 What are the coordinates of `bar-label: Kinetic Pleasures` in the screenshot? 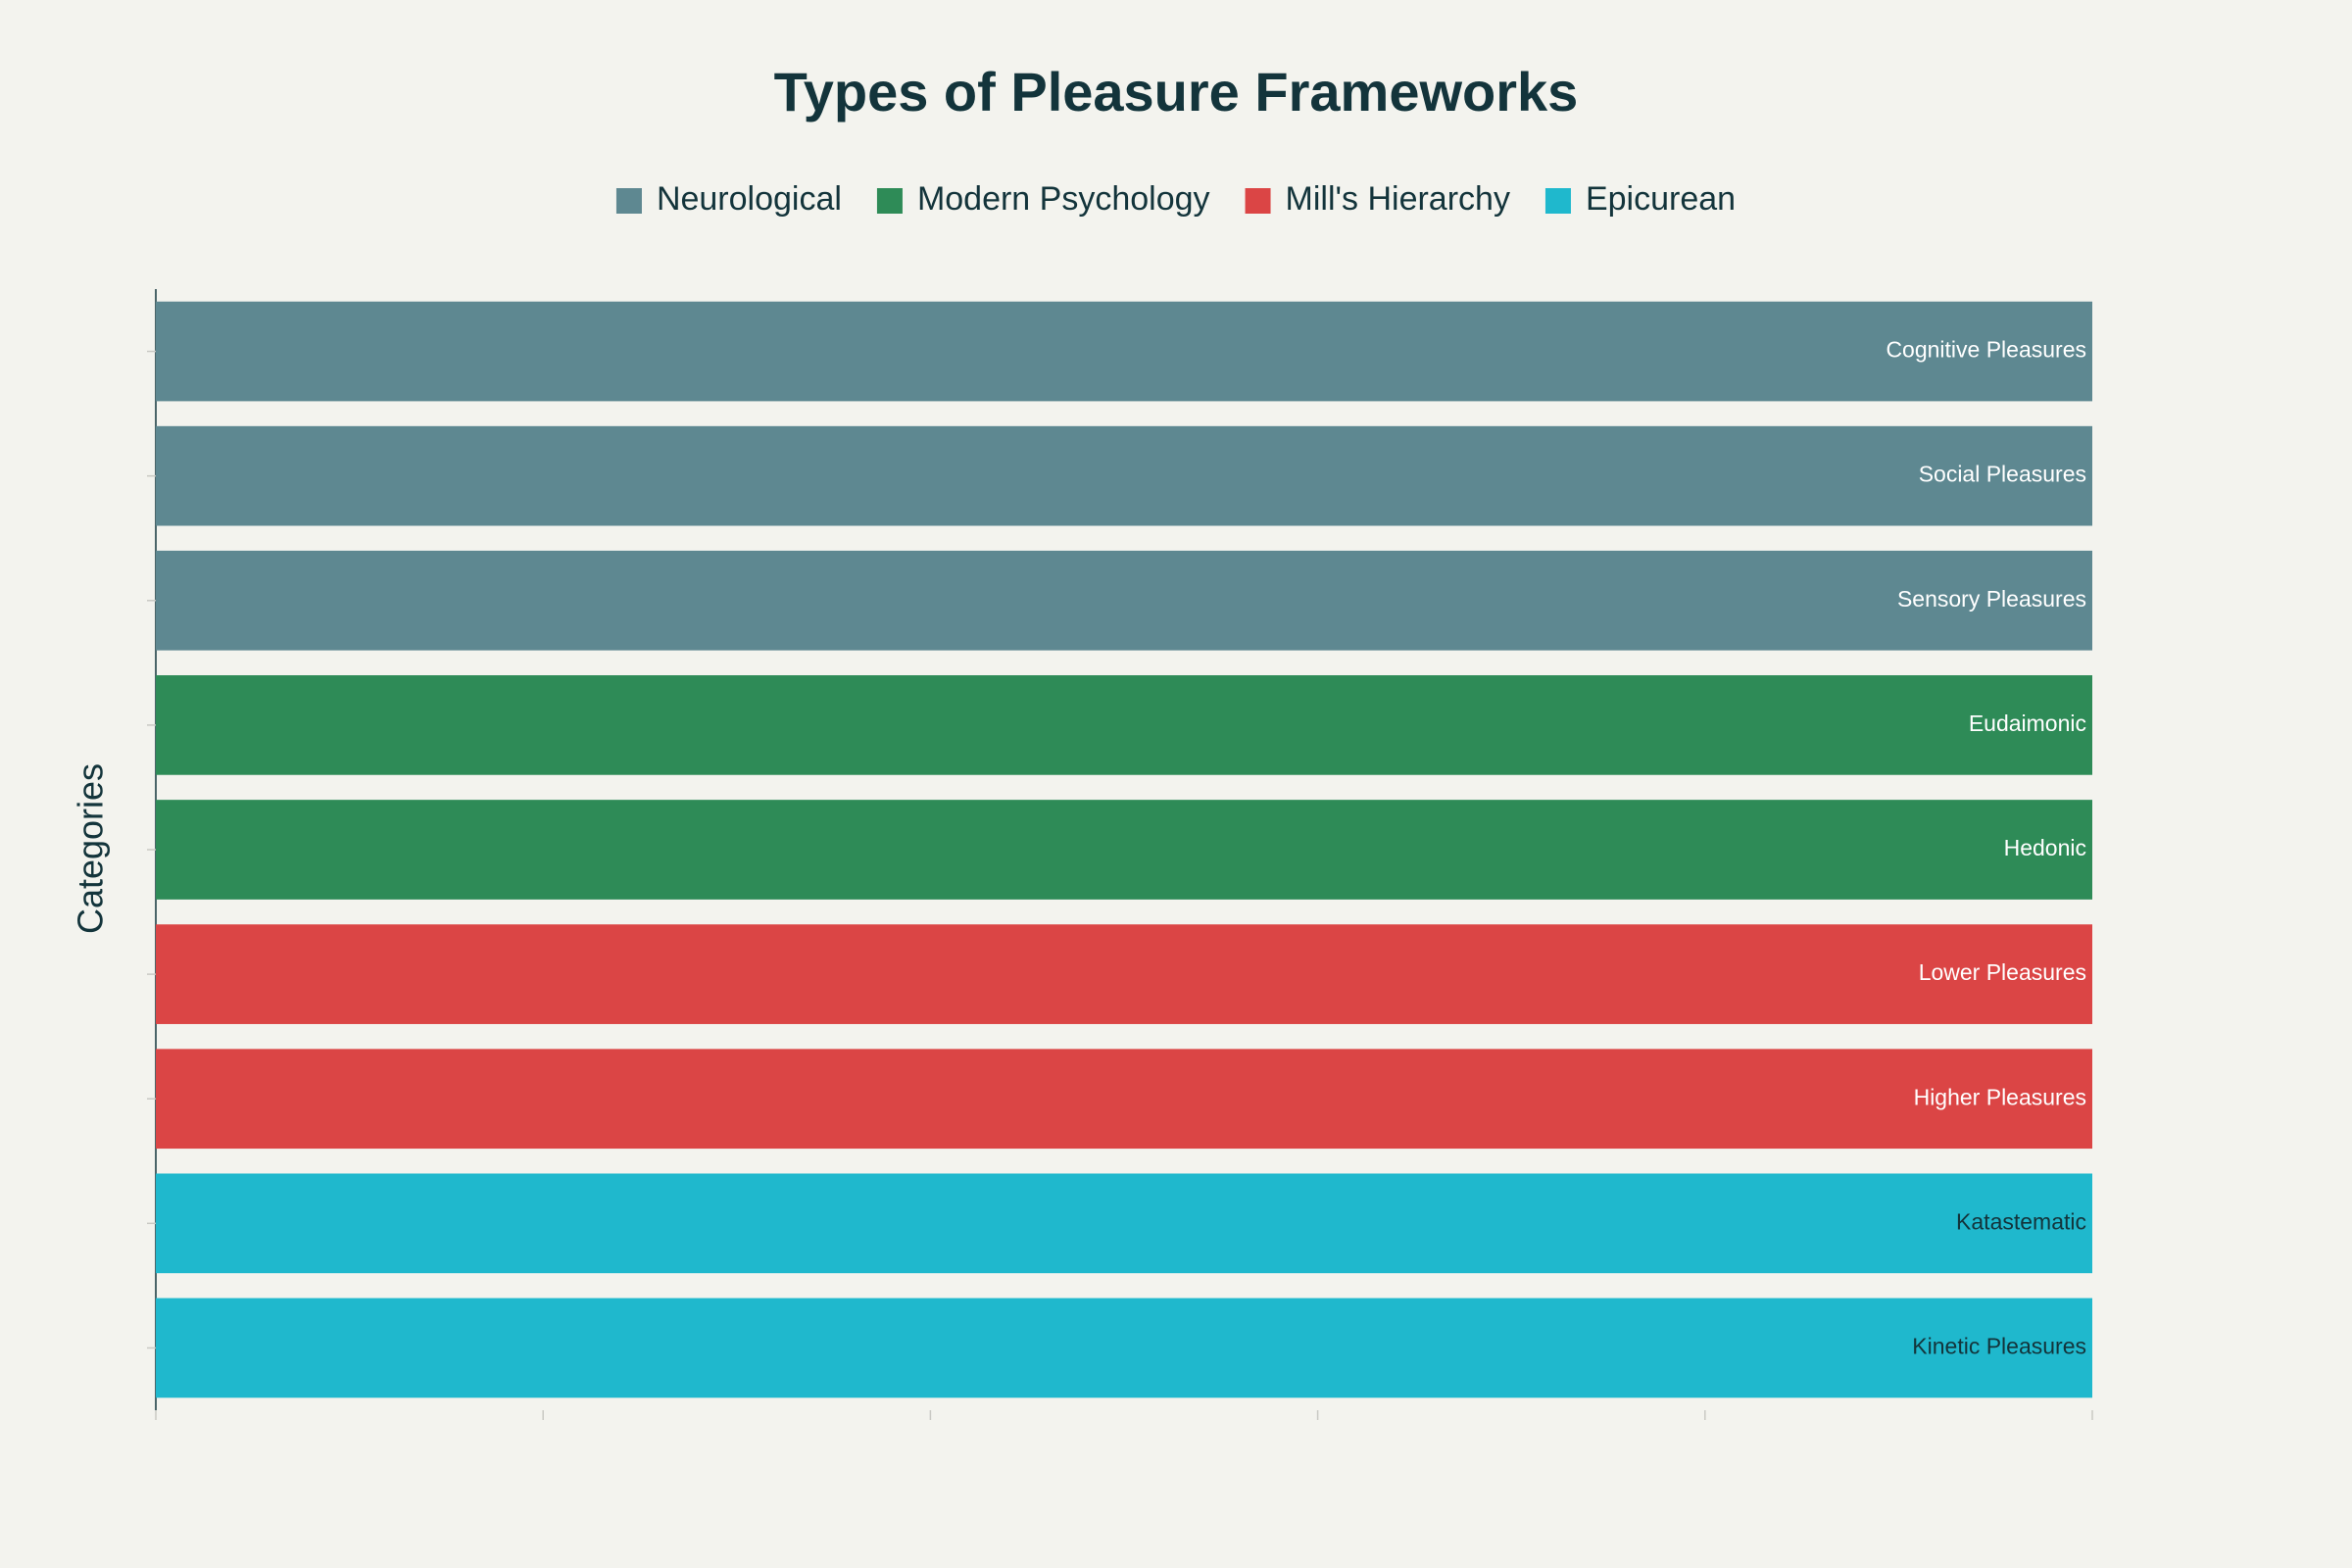 It's located at (1999, 1346).